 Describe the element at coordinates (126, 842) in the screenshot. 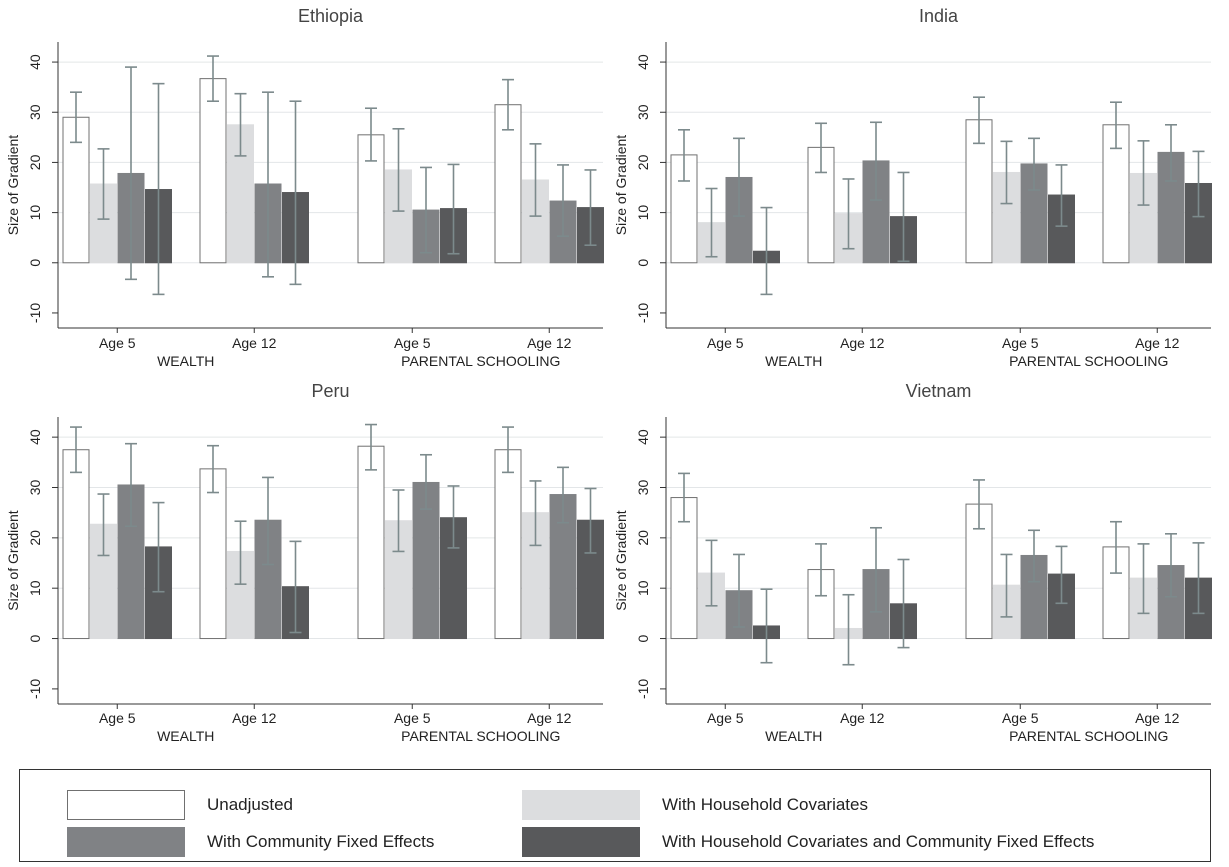

I see `legend-swatch-community-fixed-effects` at that location.